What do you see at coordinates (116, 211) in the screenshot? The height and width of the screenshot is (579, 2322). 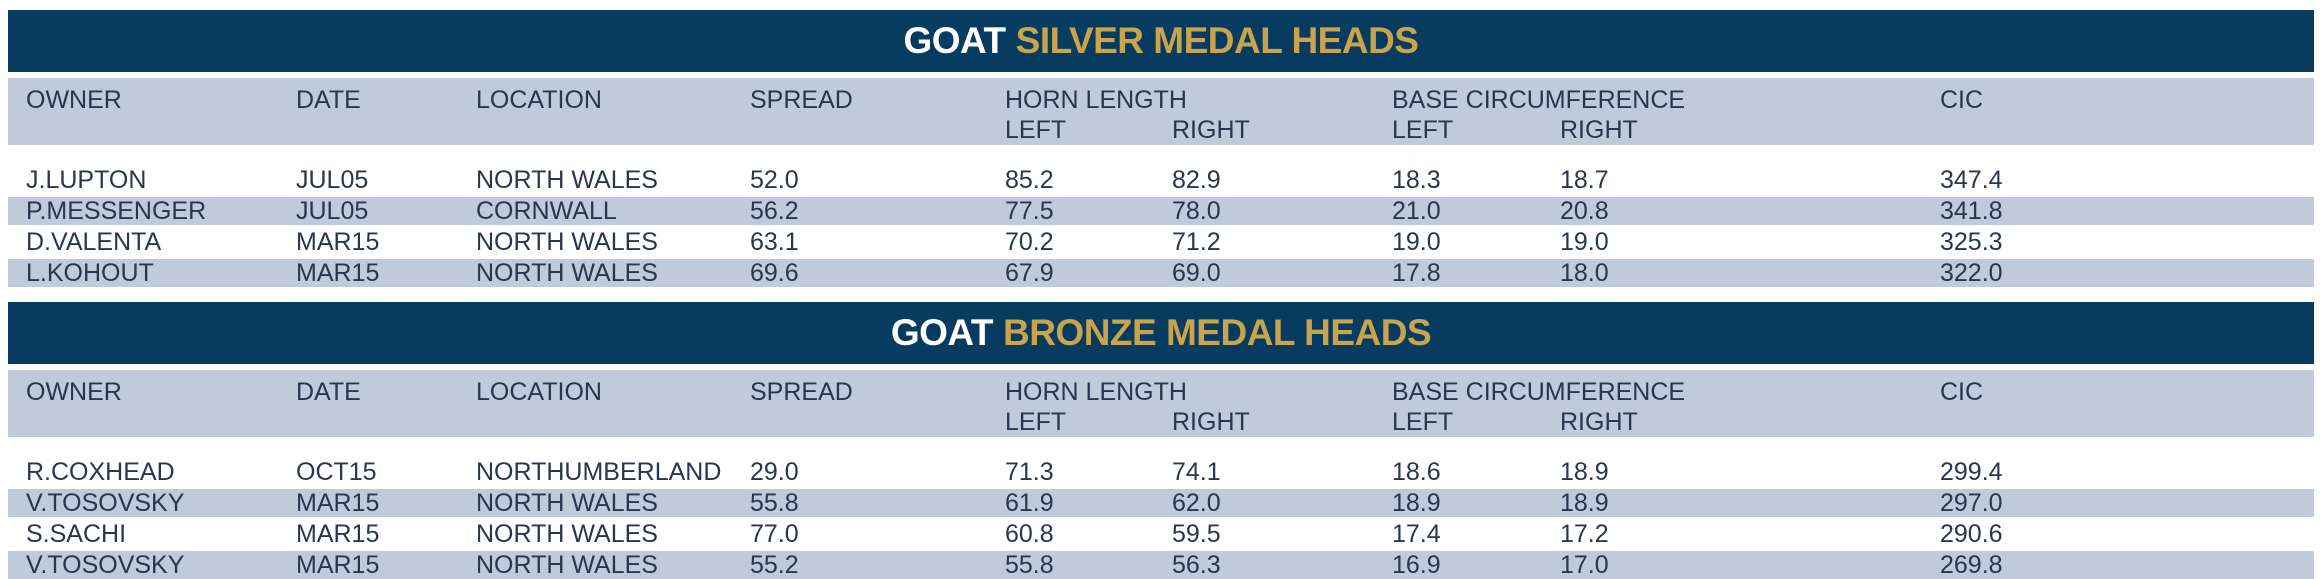 I see `cell-owner: P.MESSENGER` at bounding box center [116, 211].